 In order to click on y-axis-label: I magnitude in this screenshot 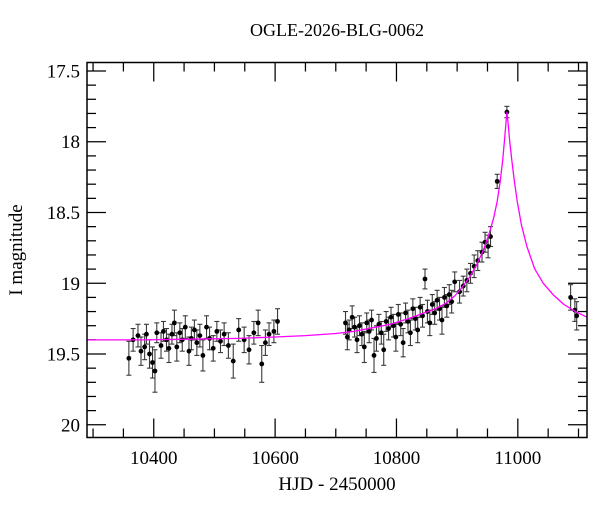, I will do `click(16, 249)`.